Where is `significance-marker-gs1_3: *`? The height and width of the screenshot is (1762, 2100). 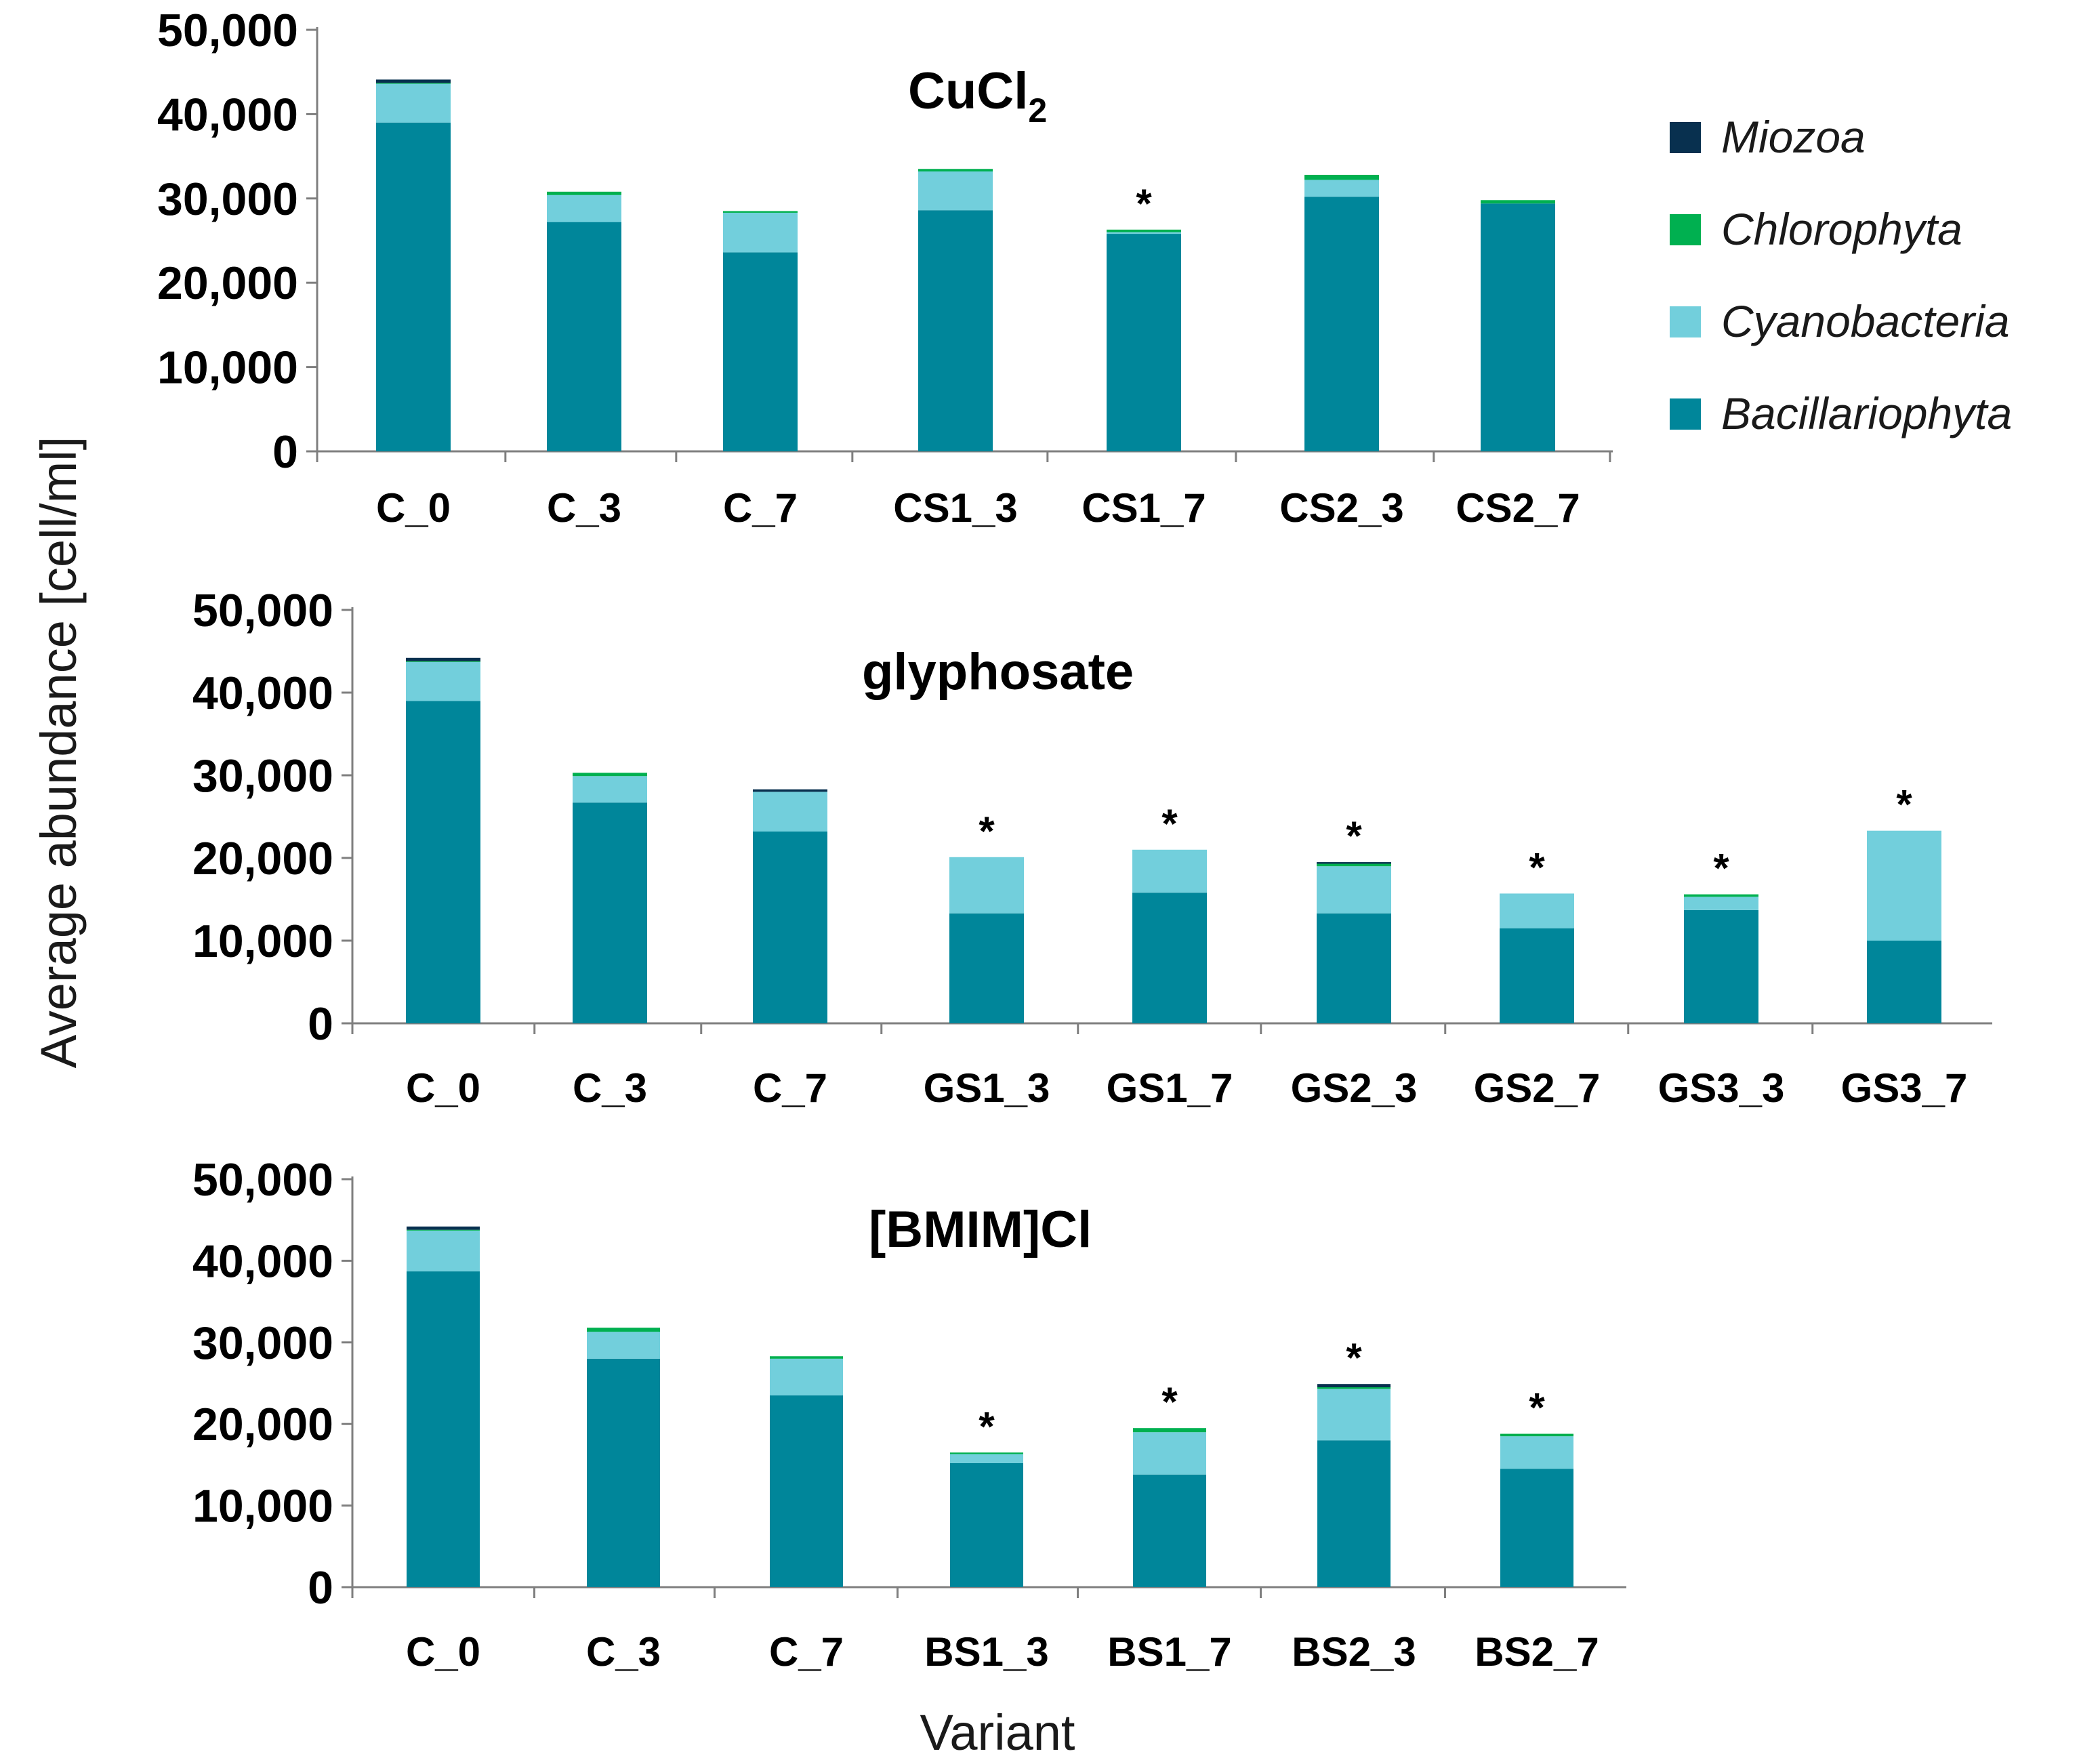
significance-marker-gs1_3: * is located at coordinates (987, 831).